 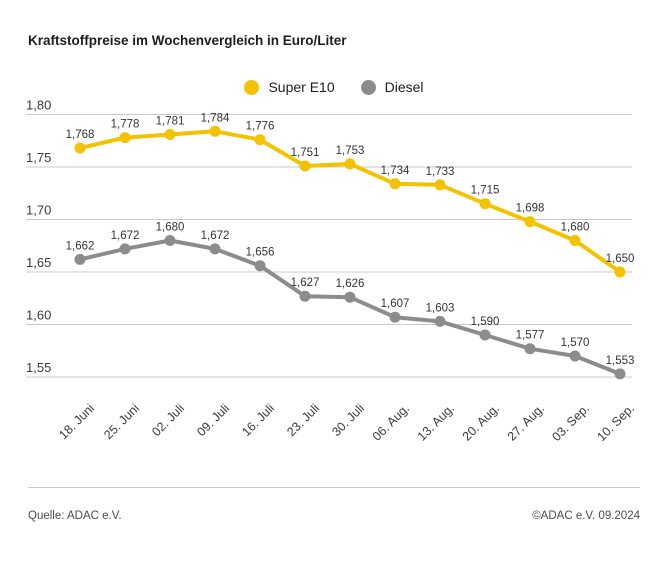 I want to click on diesel-value-label: 1,577, so click(x=530, y=336).